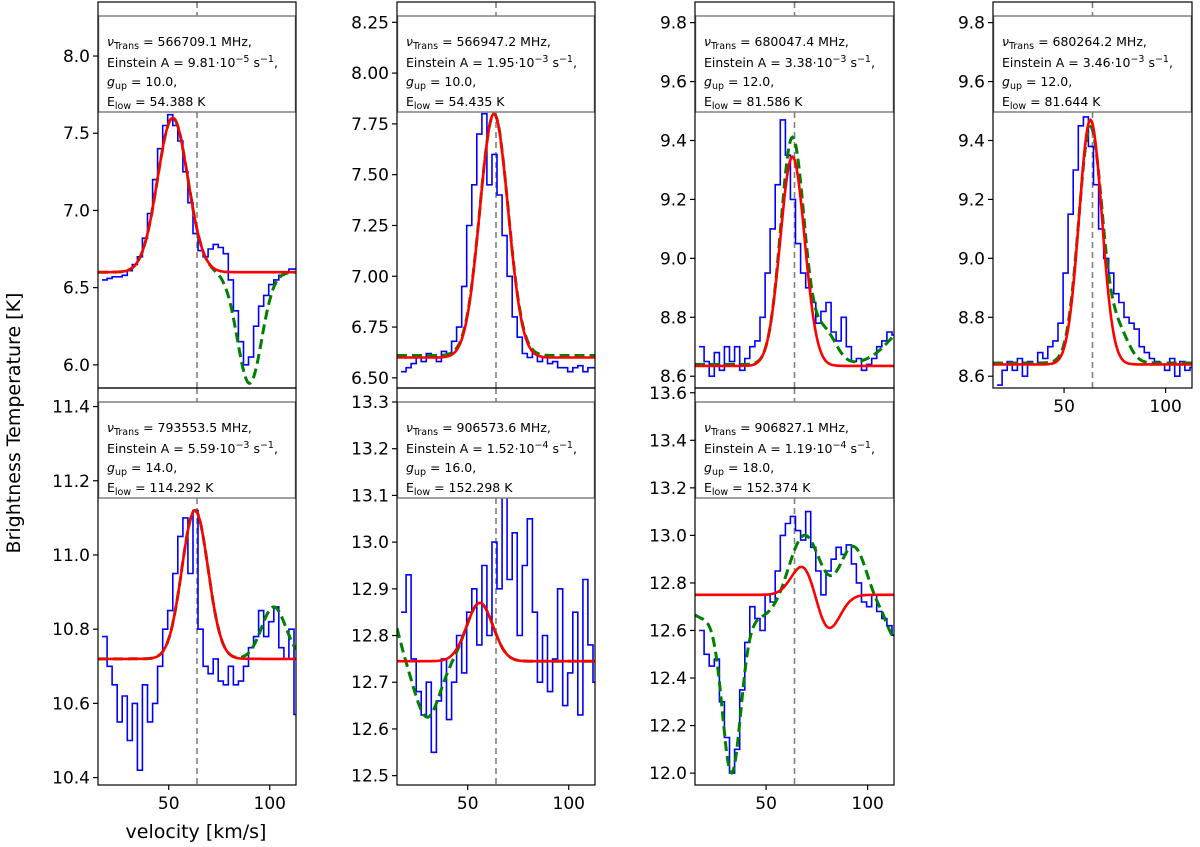 The height and width of the screenshot is (847, 1200). I want to click on annotation-line: Einstein A = 1.95·10−3 s−1,, so click(491, 62).